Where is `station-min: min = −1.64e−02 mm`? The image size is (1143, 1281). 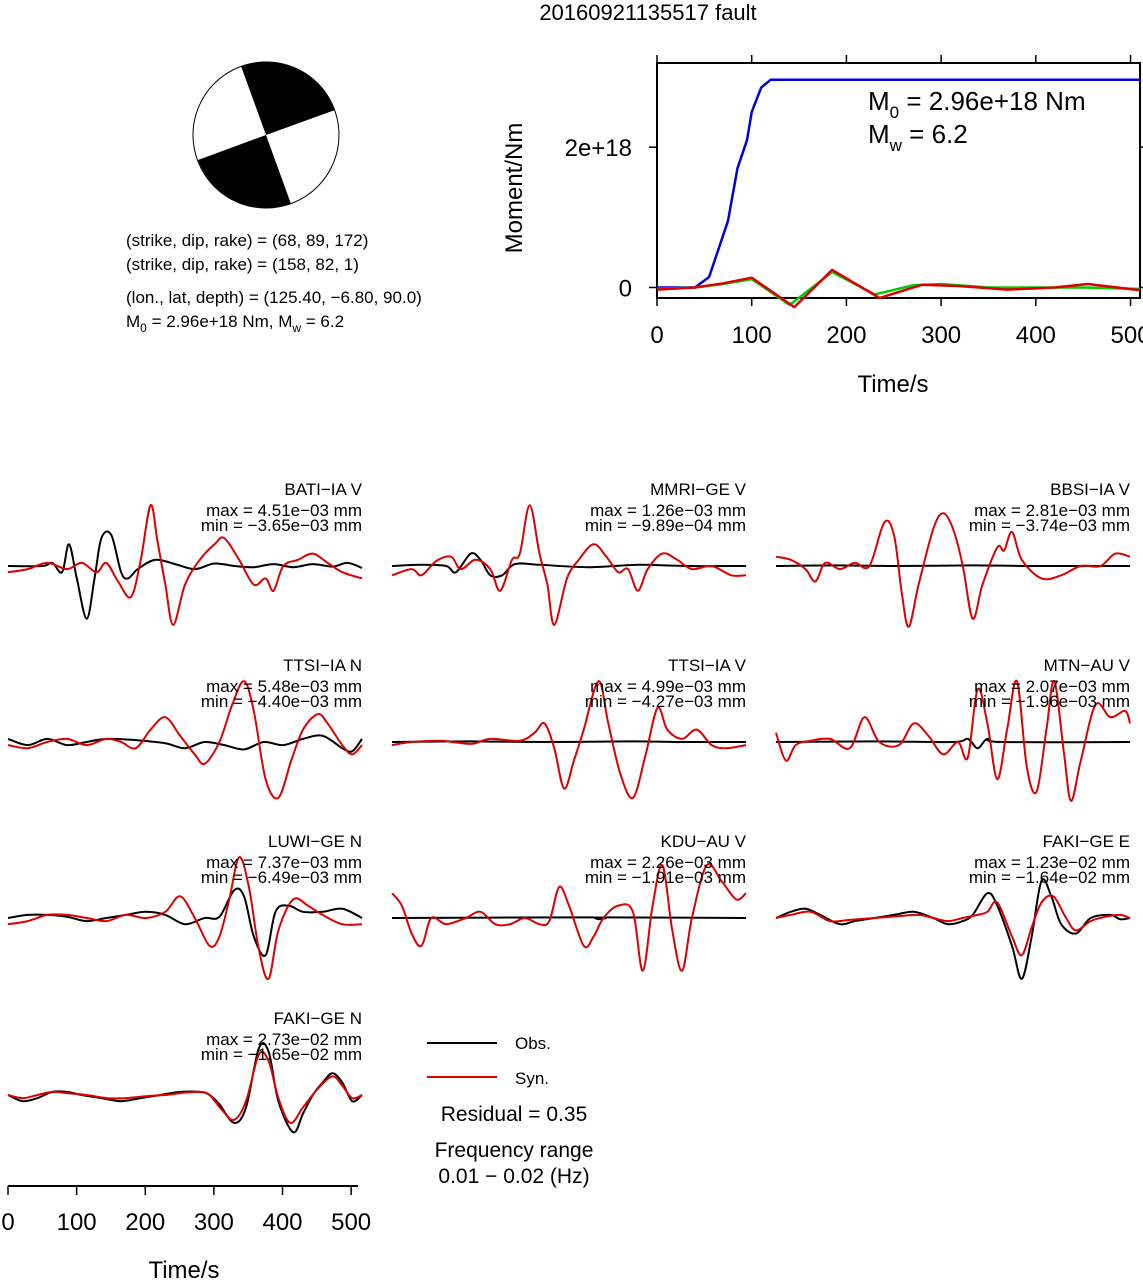 station-min: min = −1.64e−02 mm is located at coordinates (1049, 877).